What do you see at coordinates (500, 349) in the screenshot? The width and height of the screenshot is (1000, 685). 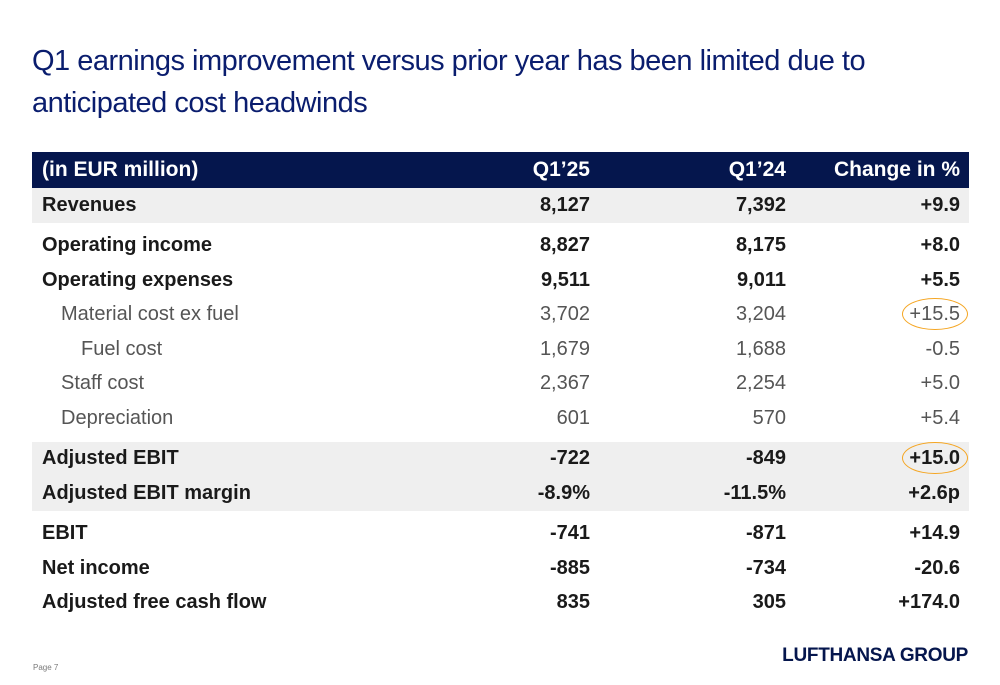 I see `table-row-fuel-cost: Fuel cost 1,679 1,688 -0.5` at bounding box center [500, 349].